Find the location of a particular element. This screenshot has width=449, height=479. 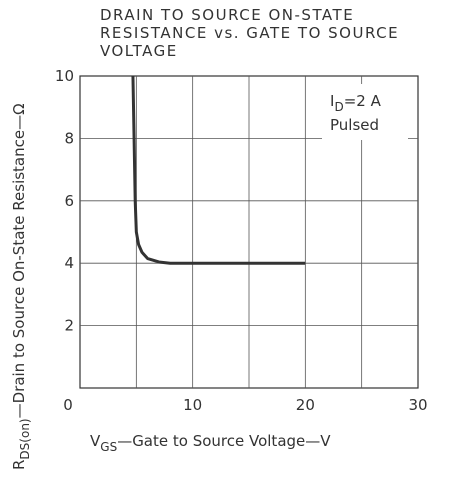

y-tick-label: 4 is located at coordinates (69, 263).